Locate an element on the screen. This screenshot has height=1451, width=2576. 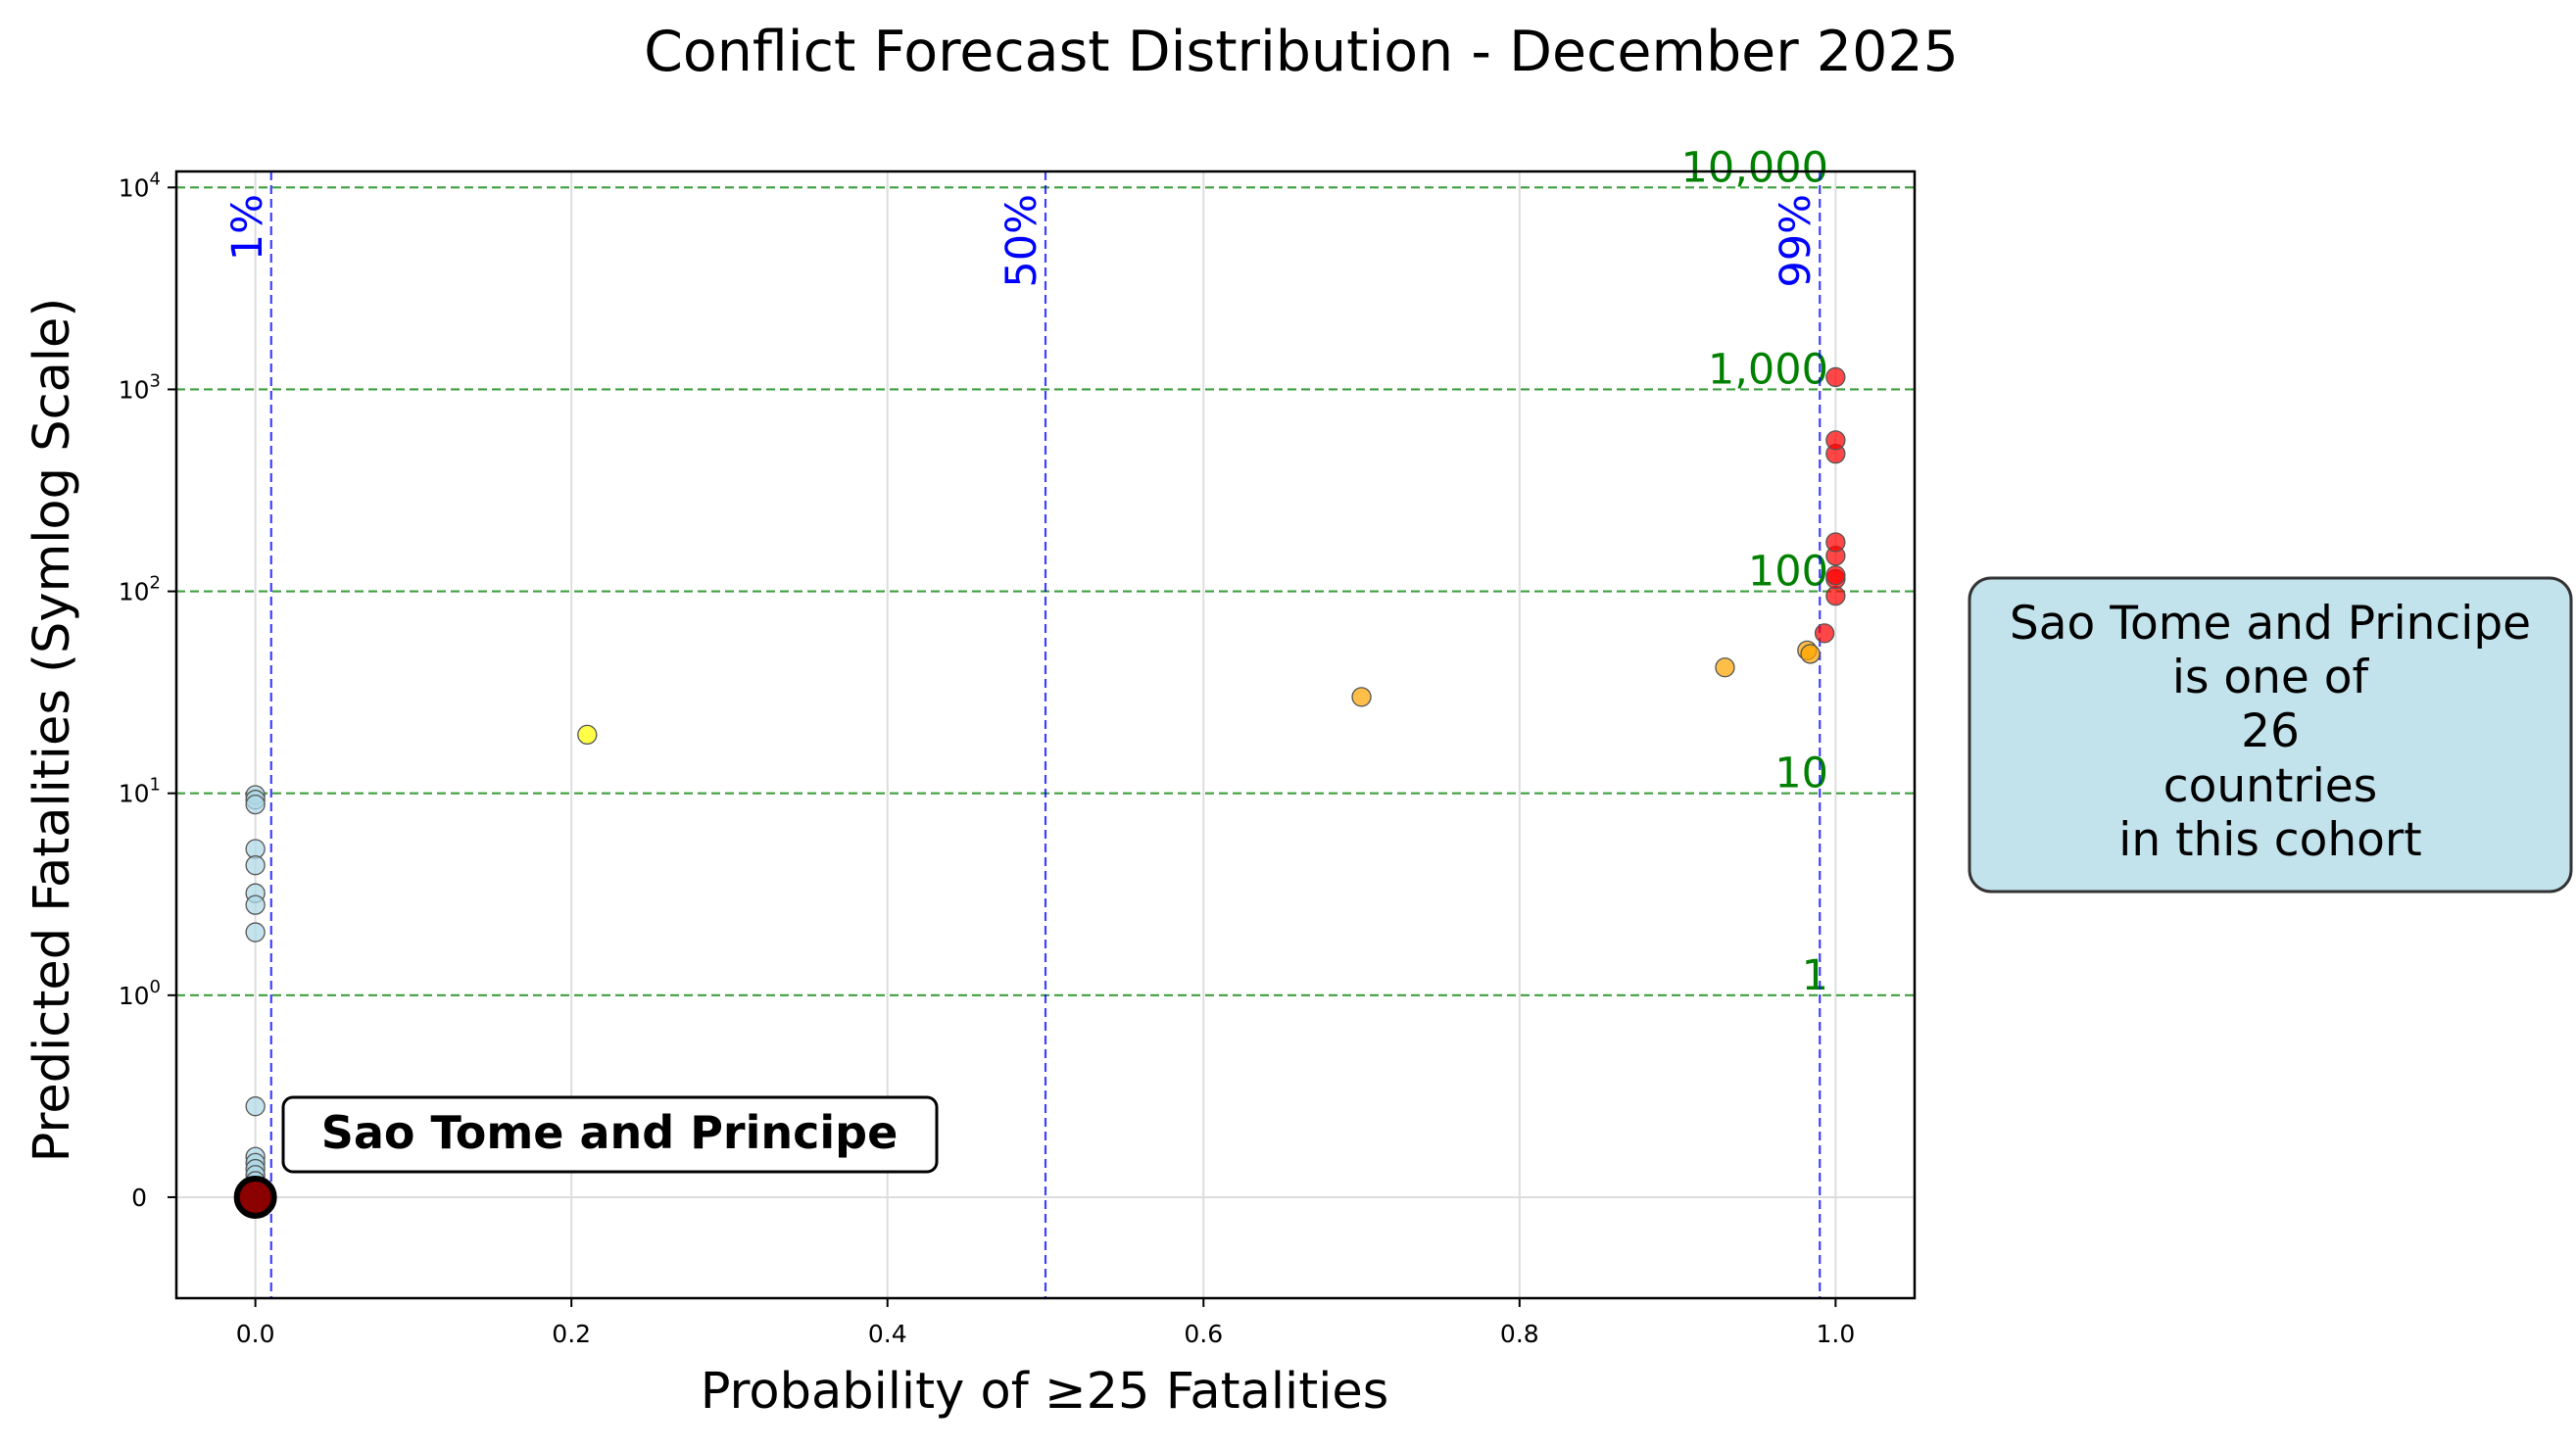
callout-box is located at coordinates (610, 1135).